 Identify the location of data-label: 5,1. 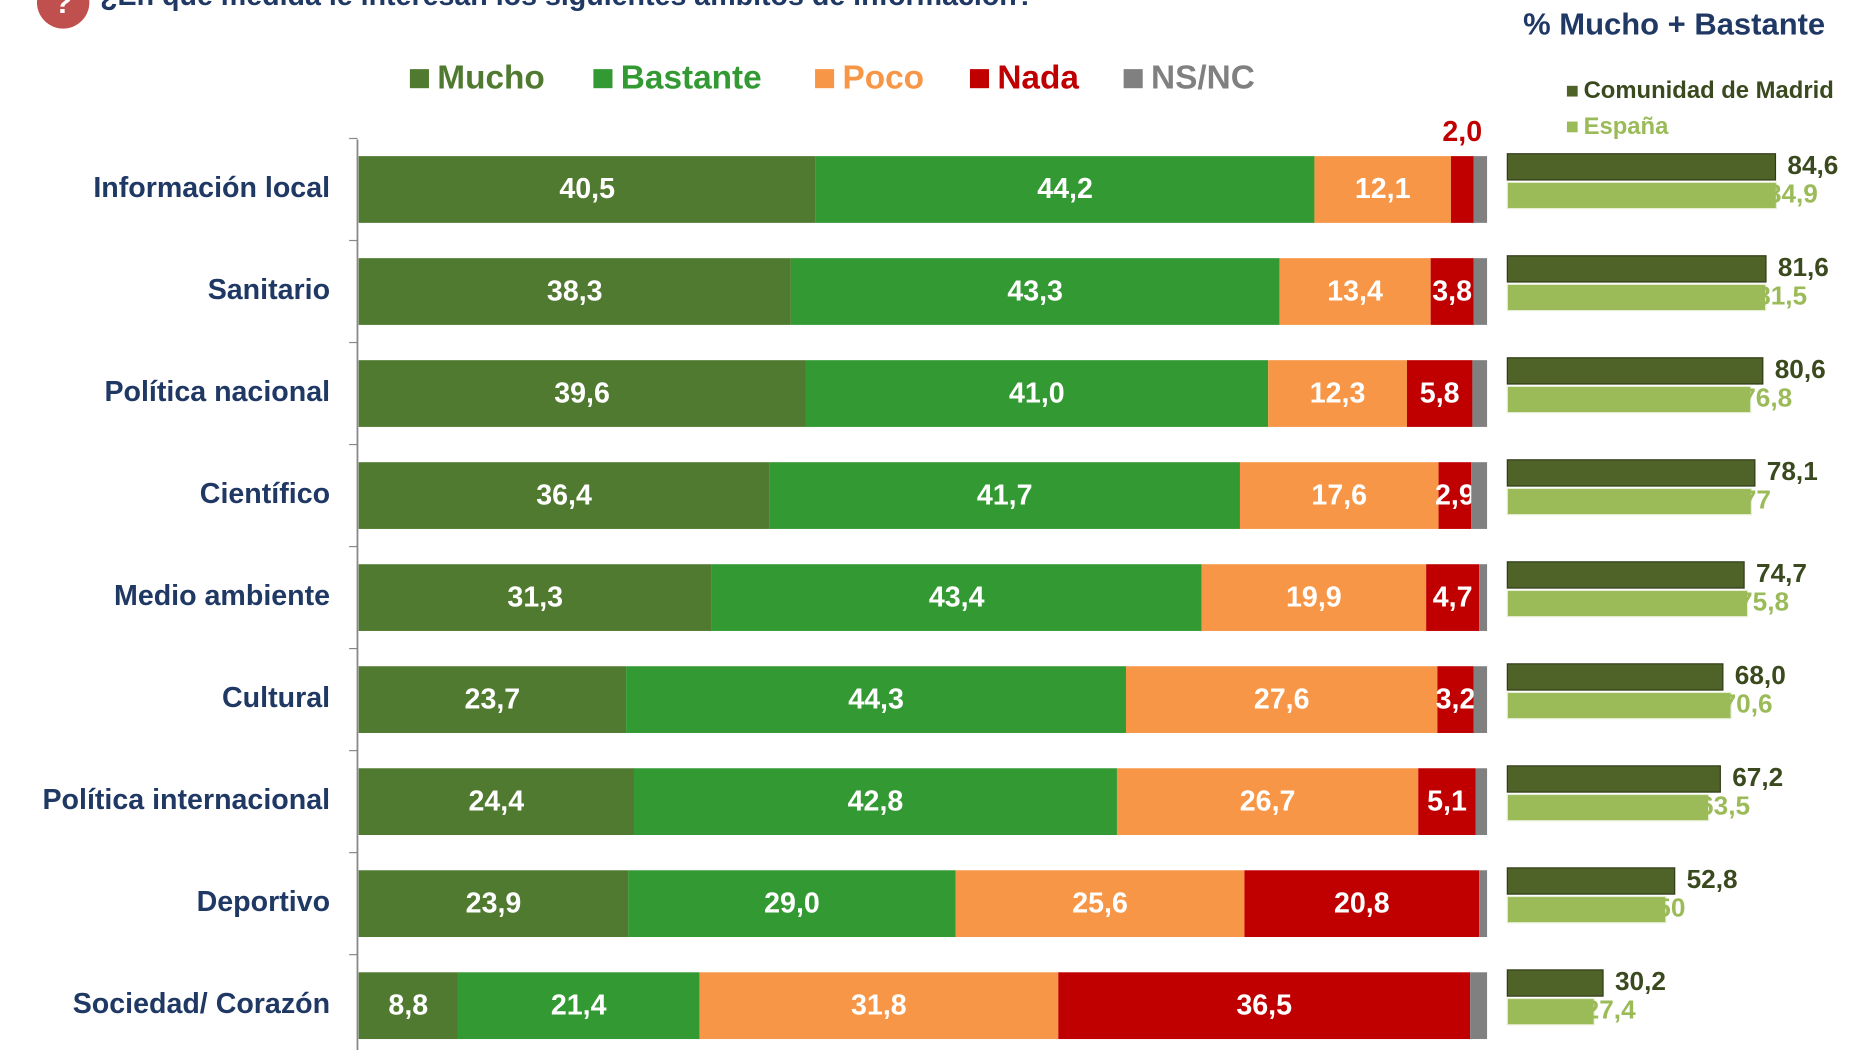
(1447, 801).